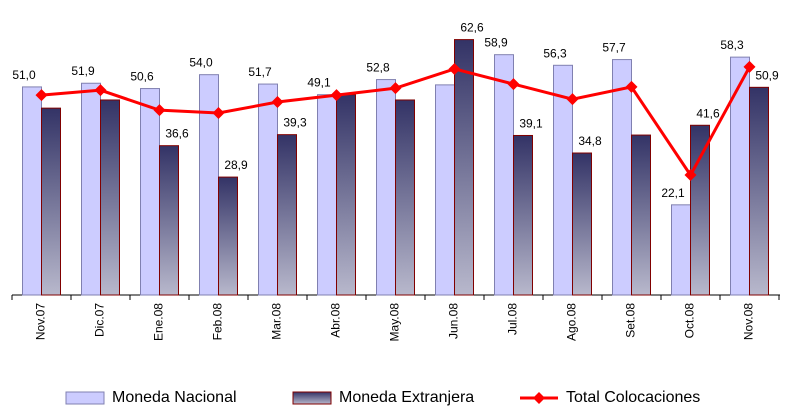 This screenshot has height=410, width=790. Describe the element at coordinates (260, 72) in the screenshot. I see `data-label: 51,7` at that location.